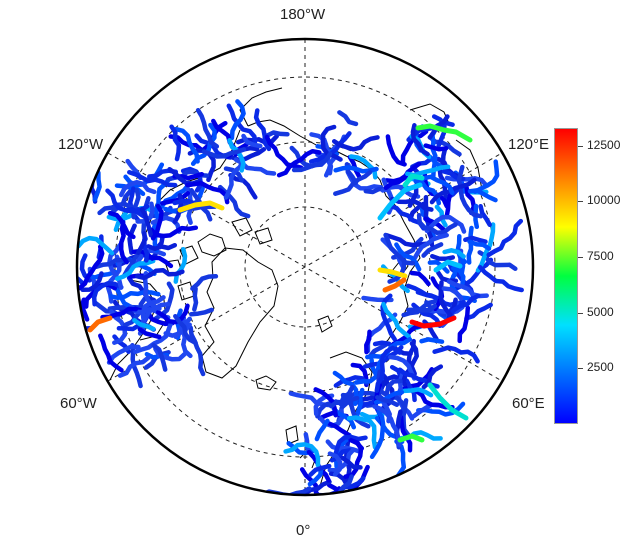 The image size is (625, 552). Describe the element at coordinates (212, 245) in the screenshot. I see `arctic-islands-coast` at that location.